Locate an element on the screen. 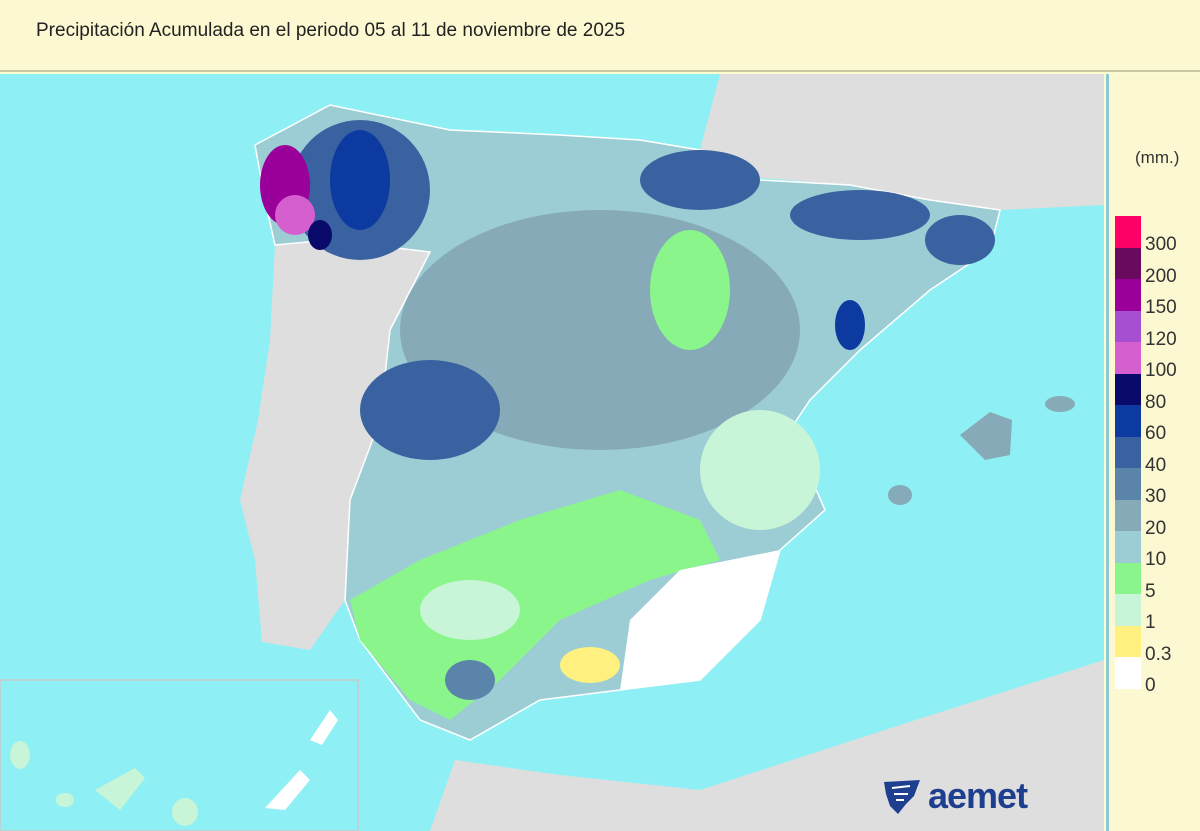  portugal is located at coordinates (335, 445).